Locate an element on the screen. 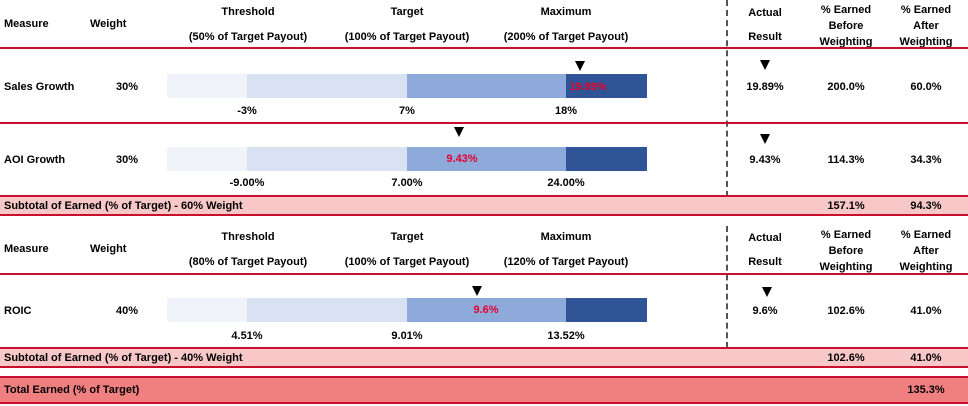 This screenshot has width=968, height=406. subtotal-earned-after: 41.0% is located at coordinates (926, 358).